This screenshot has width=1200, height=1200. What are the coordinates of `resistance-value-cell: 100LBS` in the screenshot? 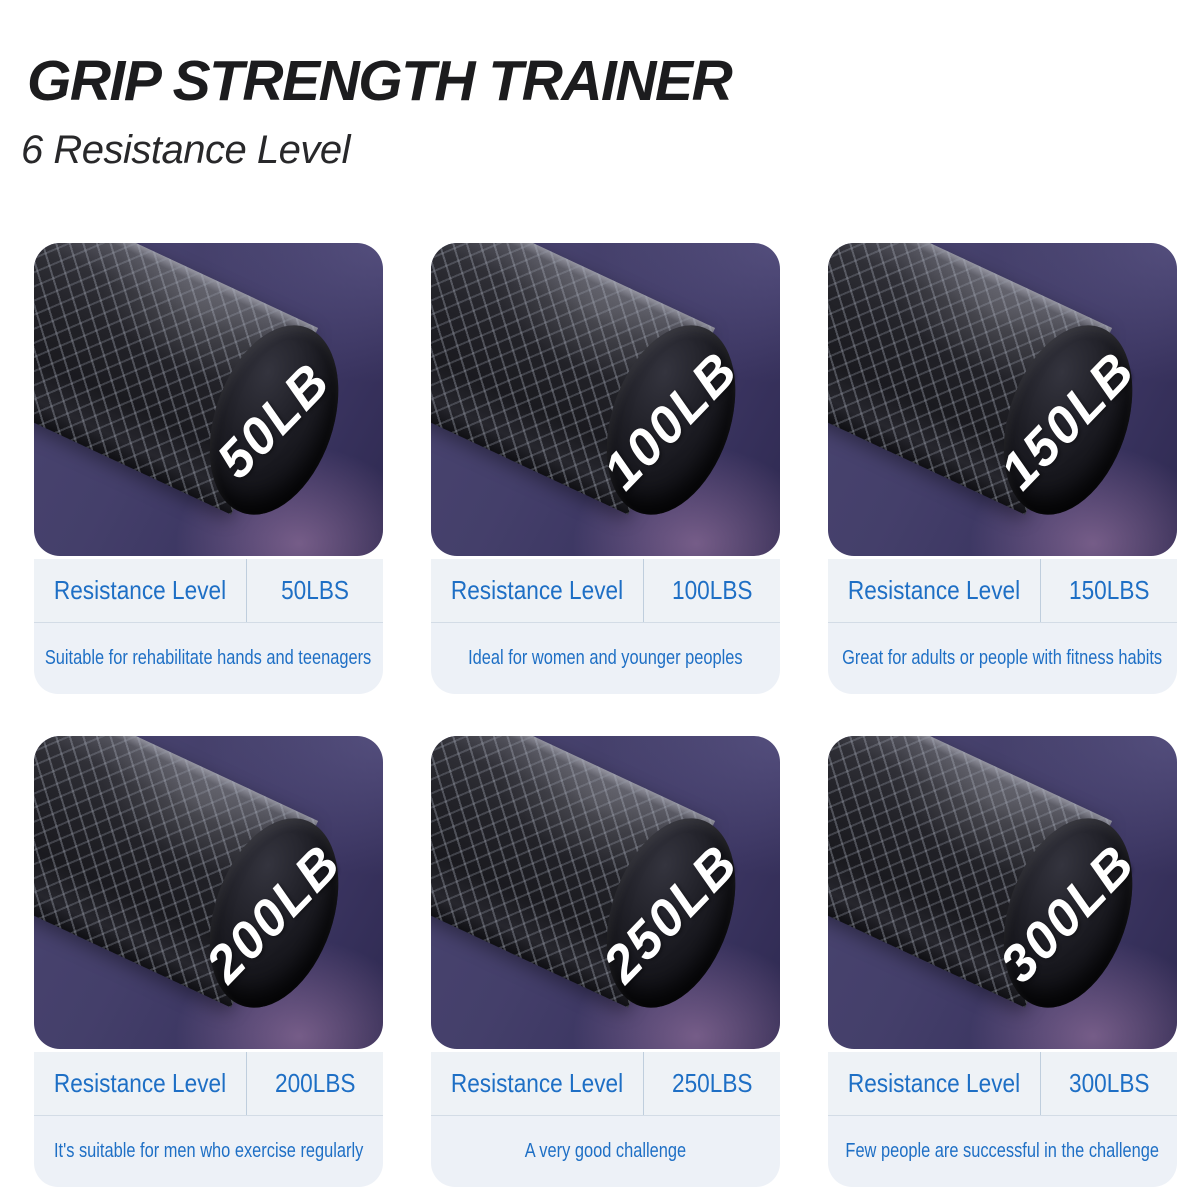 It's located at (712, 590).